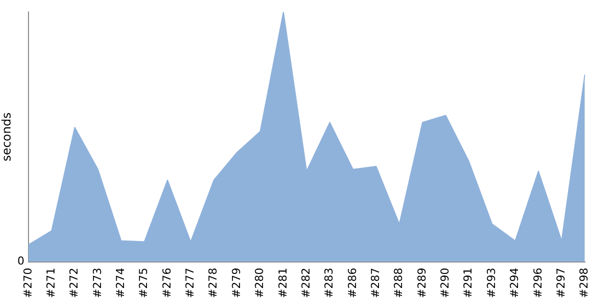 This screenshot has height=300, width=600. Describe the element at coordinates (468, 283) in the screenshot. I see `x-tick-label: #291` at that location.